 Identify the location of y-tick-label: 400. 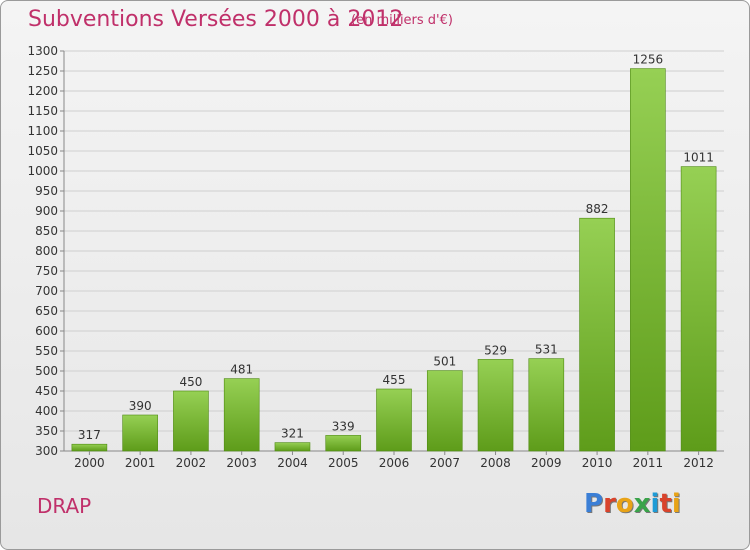
(46, 411).